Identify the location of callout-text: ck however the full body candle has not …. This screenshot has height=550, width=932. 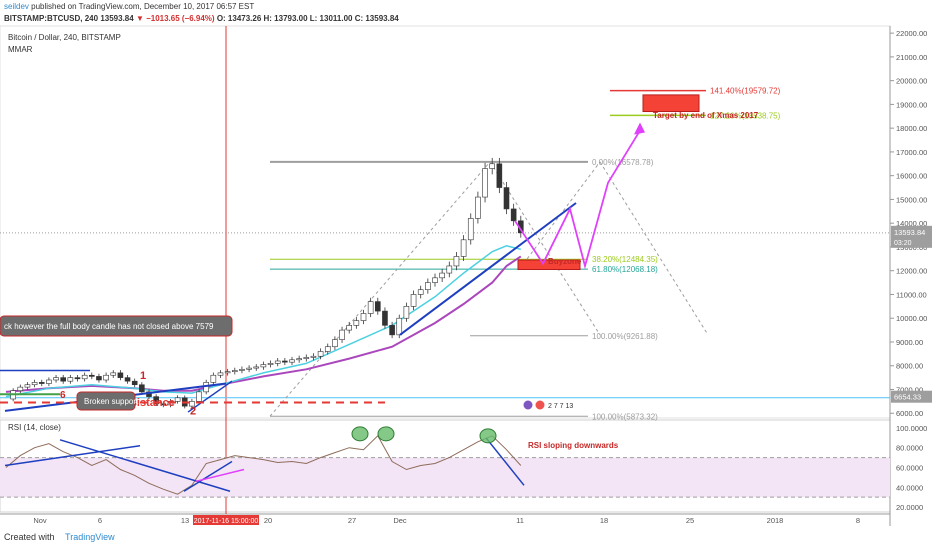
(109, 326).